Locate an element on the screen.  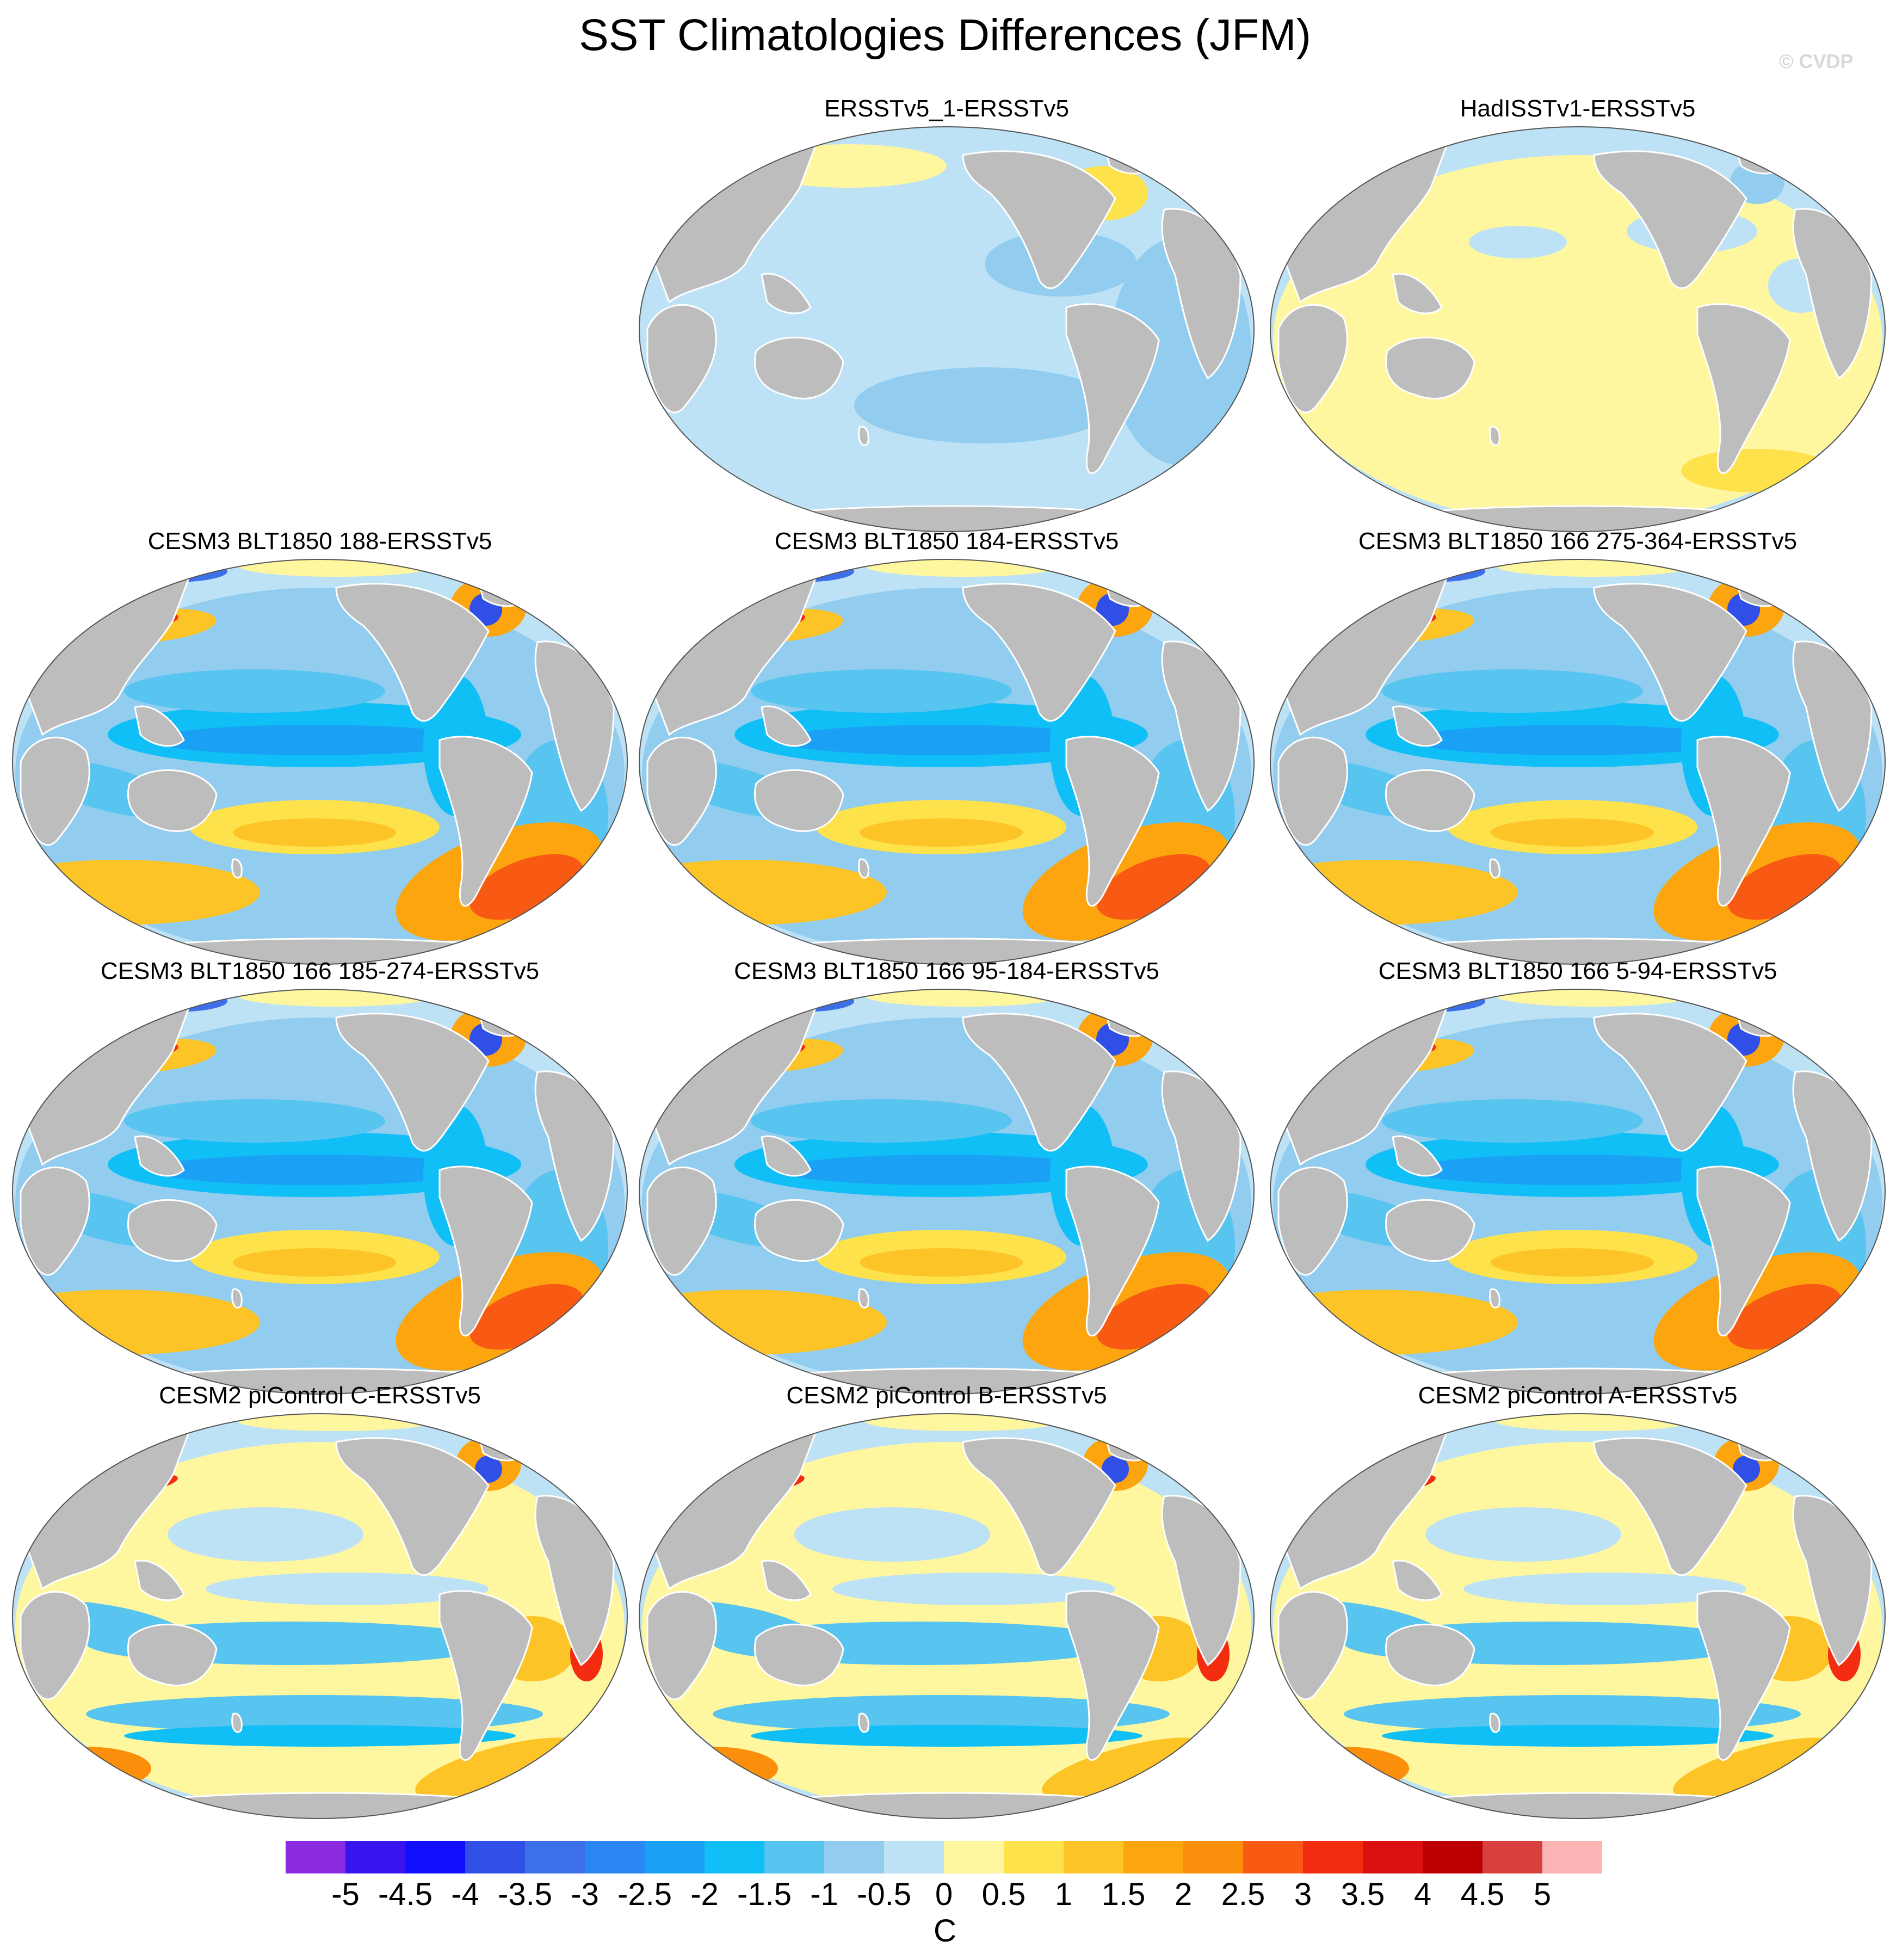
panel-title: CESM2 piControl A-ERSSTv5 is located at coordinates (1578, 1395).